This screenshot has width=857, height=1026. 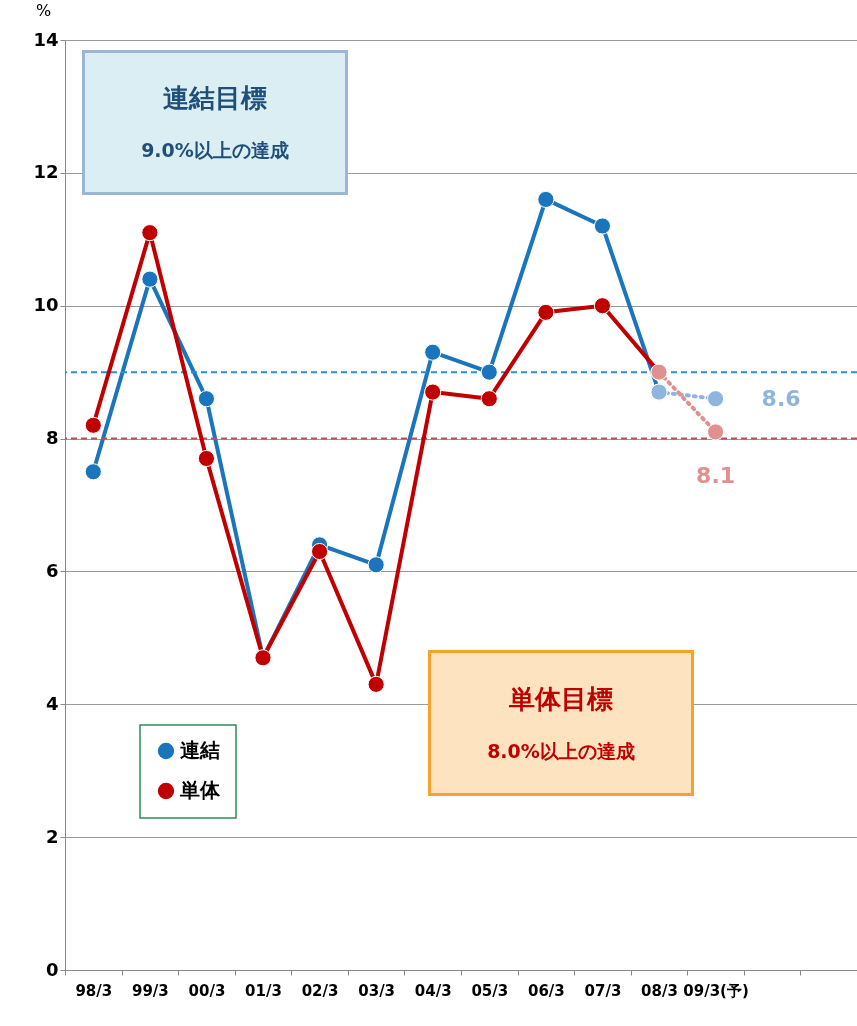 What do you see at coordinates (52, 703) in the screenshot?
I see `y-tick-label: 4` at bounding box center [52, 703].